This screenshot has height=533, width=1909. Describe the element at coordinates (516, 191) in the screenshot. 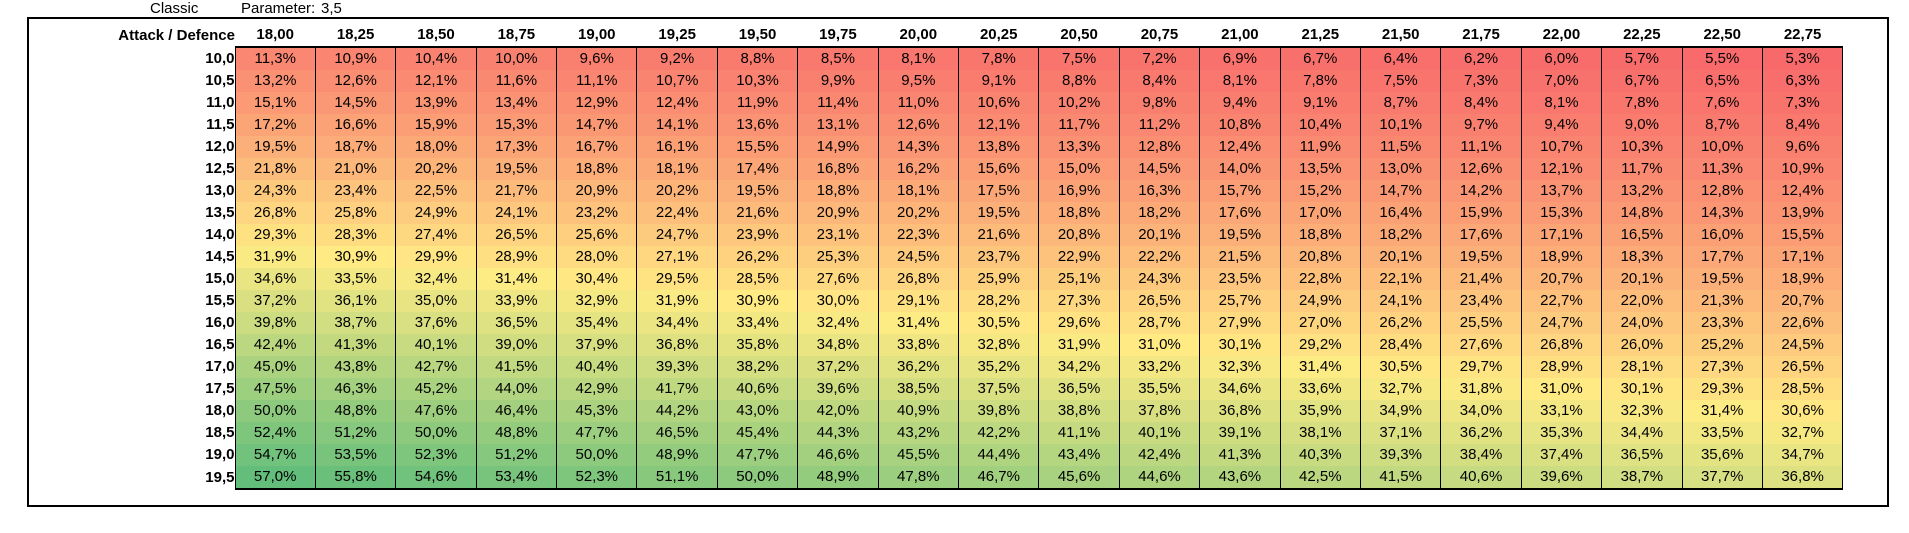

I see `table-cell: 21,7%` at that location.